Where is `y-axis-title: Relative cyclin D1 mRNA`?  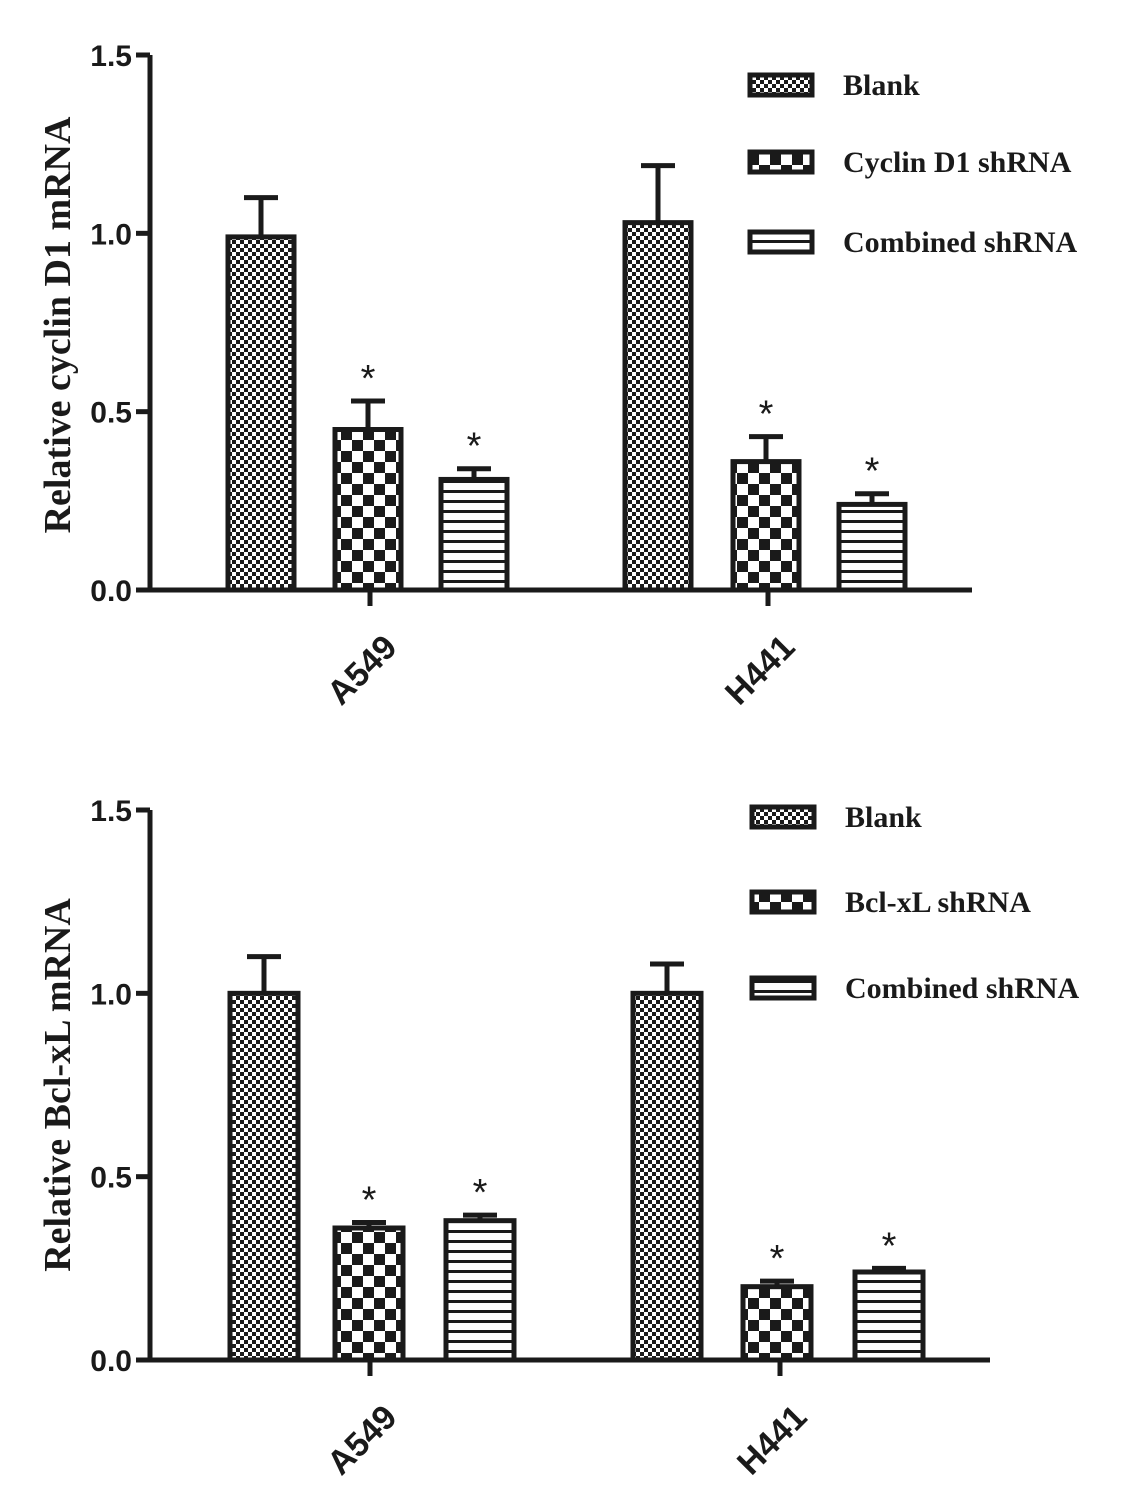 y-axis-title: Relative cyclin D1 mRNA is located at coordinates (58, 324).